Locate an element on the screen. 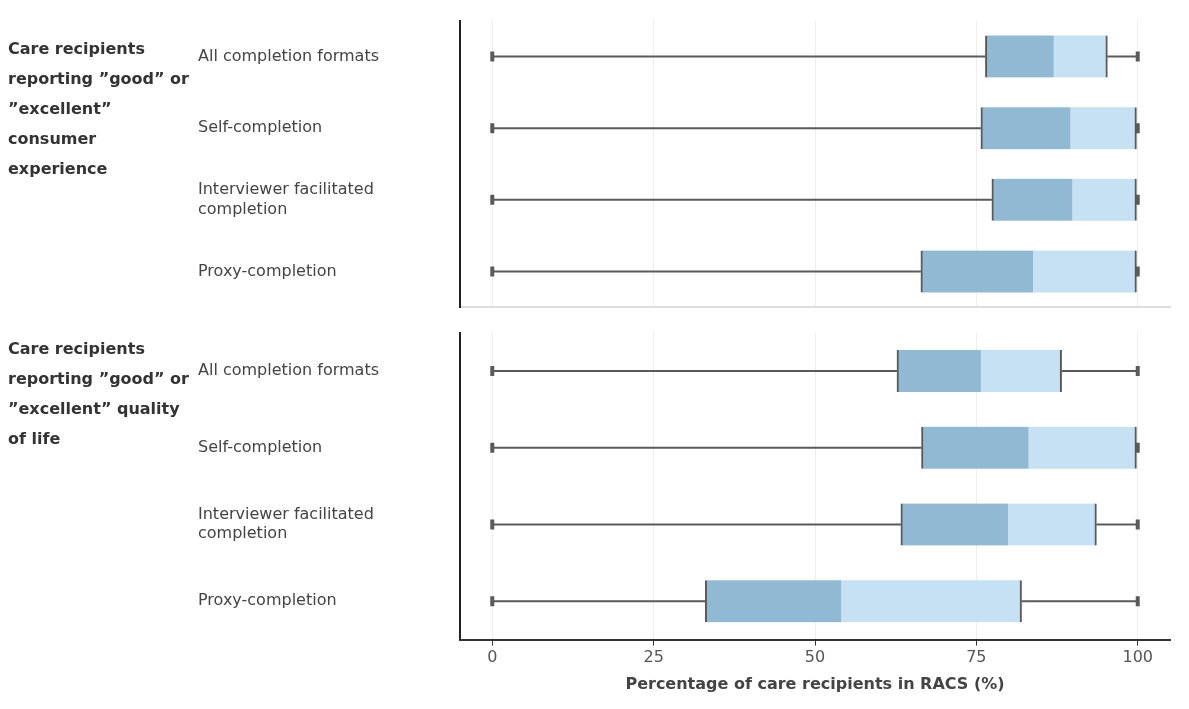 This screenshot has width=1189, height=709. y-axis-title: Care recipients reporting ”good” or ”excellent” consumer experience is located at coordinates (99, 109).